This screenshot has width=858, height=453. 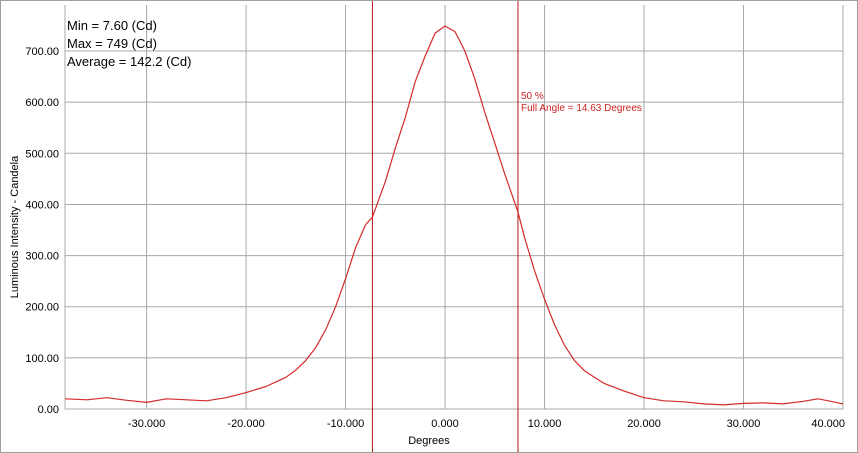 I want to click on y-tick-label: 600.00, so click(x=42, y=103).